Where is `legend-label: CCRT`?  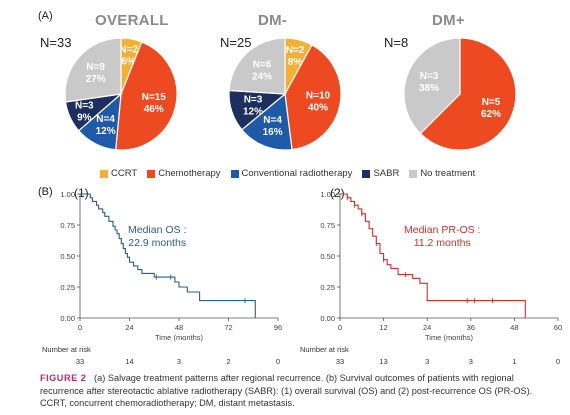
legend-label: CCRT is located at coordinates (124, 173).